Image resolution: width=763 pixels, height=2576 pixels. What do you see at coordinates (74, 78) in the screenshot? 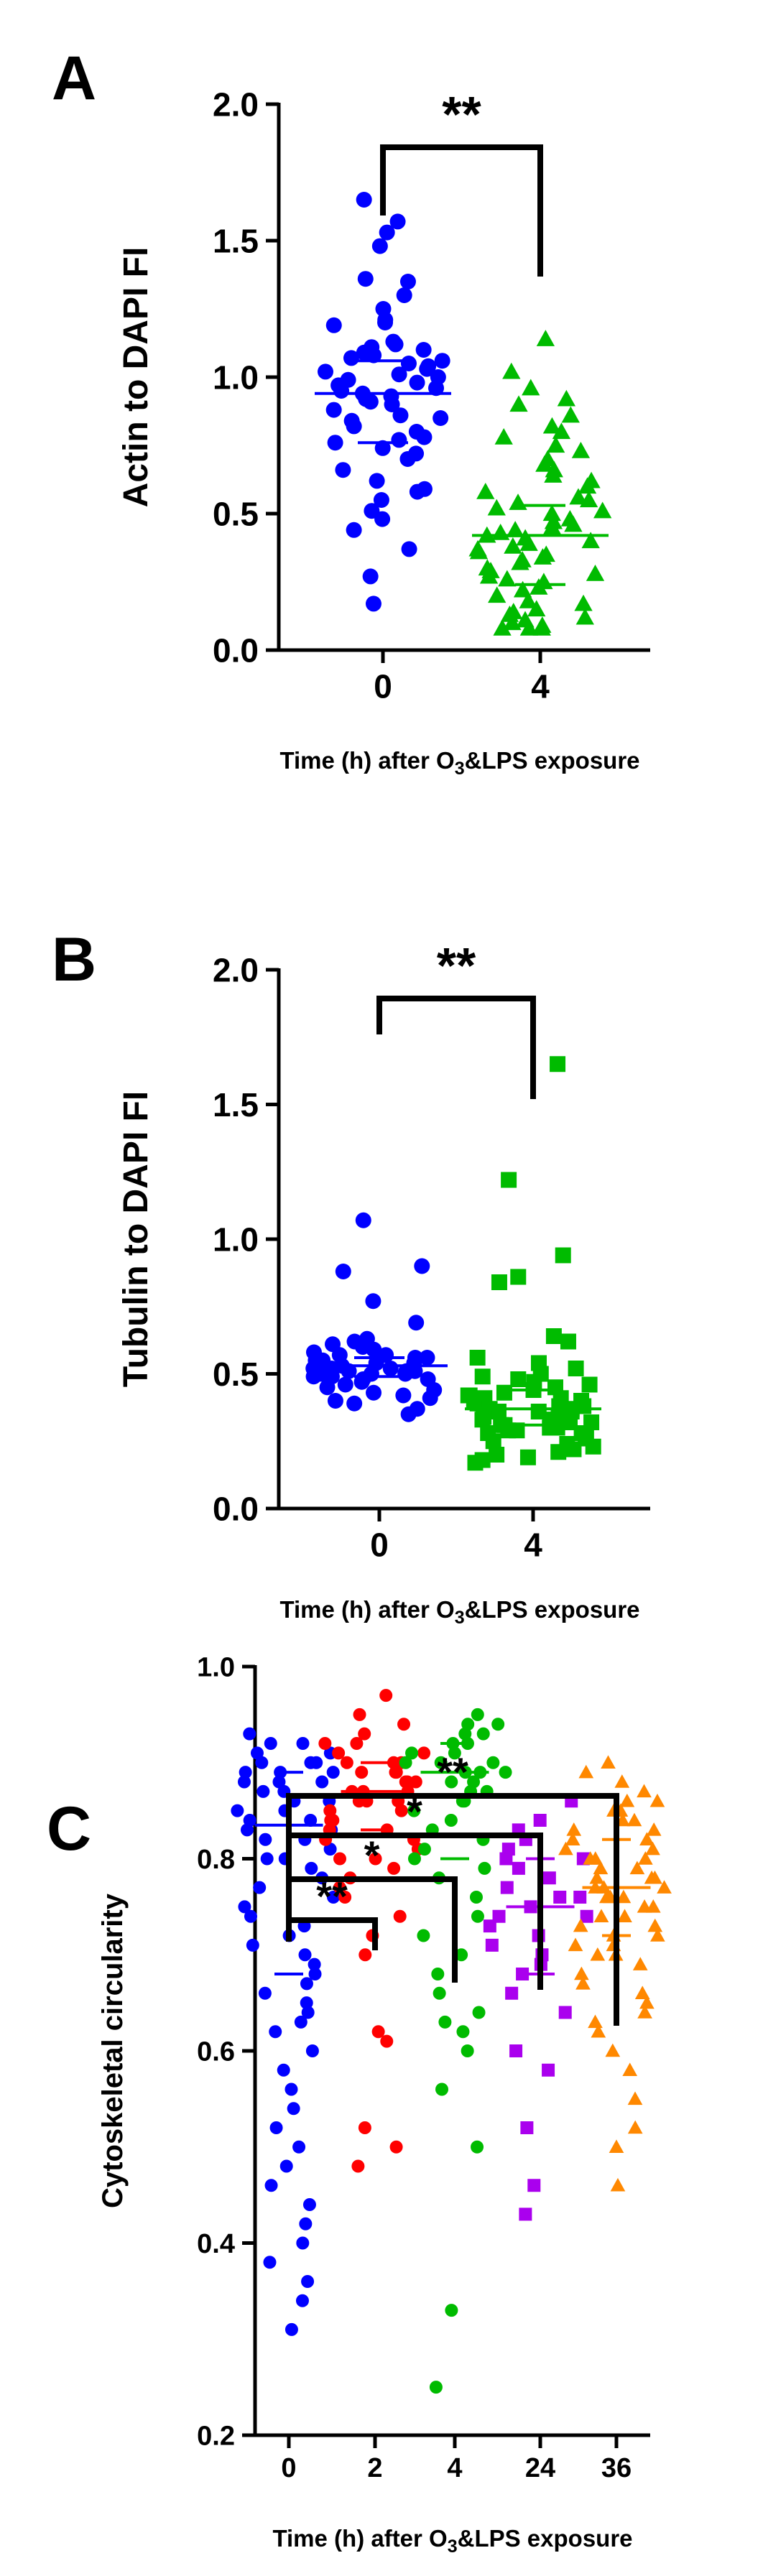
I see `panel-letter-a: A` at bounding box center [74, 78].